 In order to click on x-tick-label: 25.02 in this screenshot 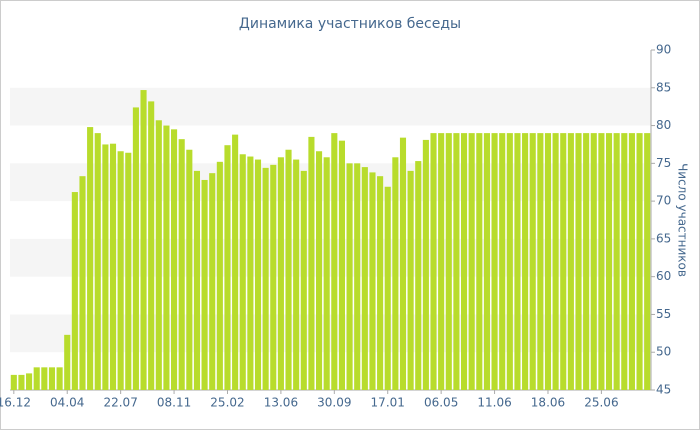, I will do `click(227, 403)`.